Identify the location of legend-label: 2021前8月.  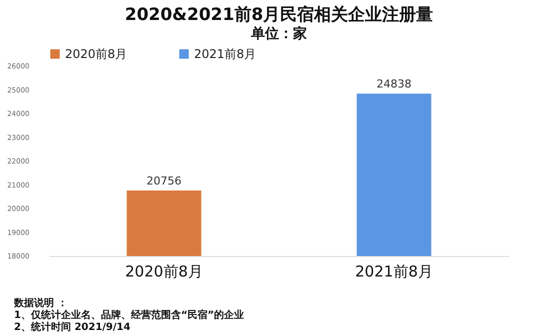
(225, 54).